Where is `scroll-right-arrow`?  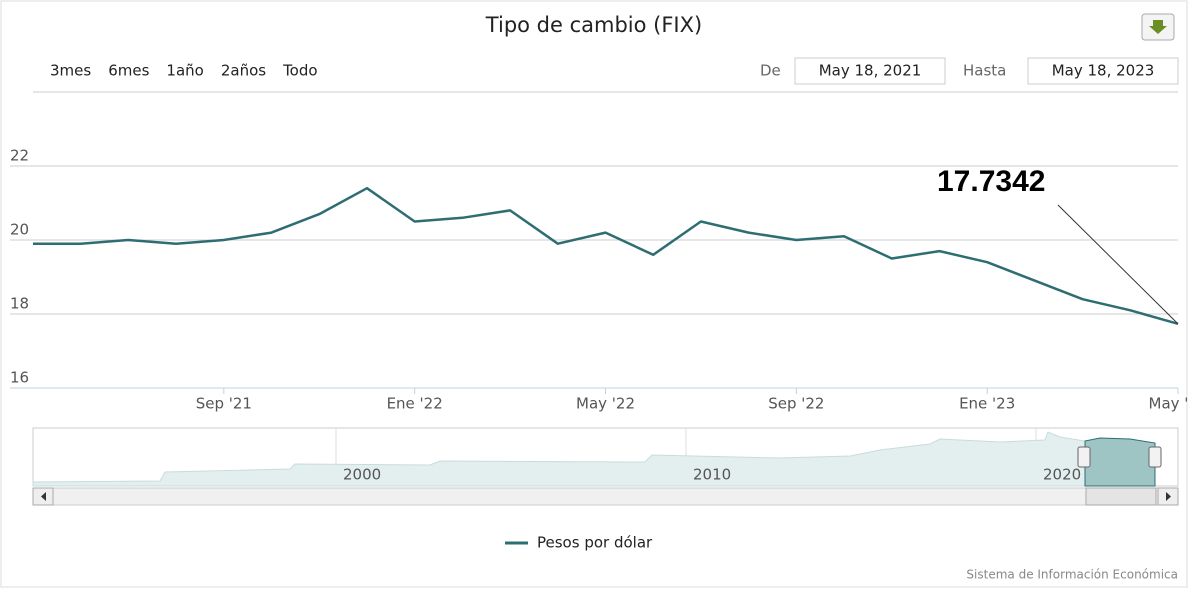
scroll-right-arrow is located at coordinates (1168, 496).